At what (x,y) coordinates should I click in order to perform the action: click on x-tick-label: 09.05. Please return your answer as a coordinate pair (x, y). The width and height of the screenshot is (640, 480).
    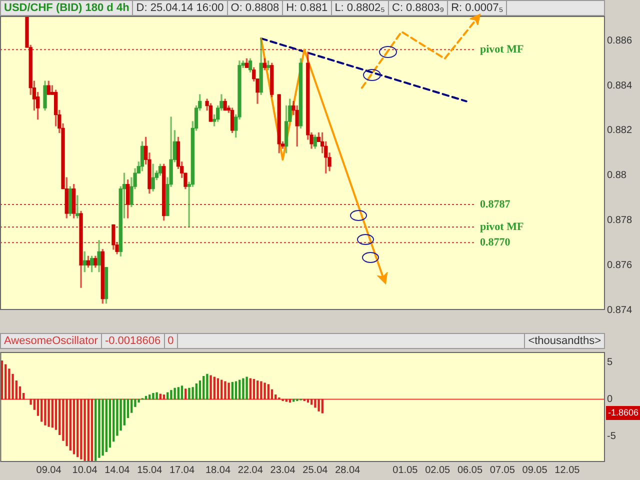
    Looking at the image, I should click on (535, 470).